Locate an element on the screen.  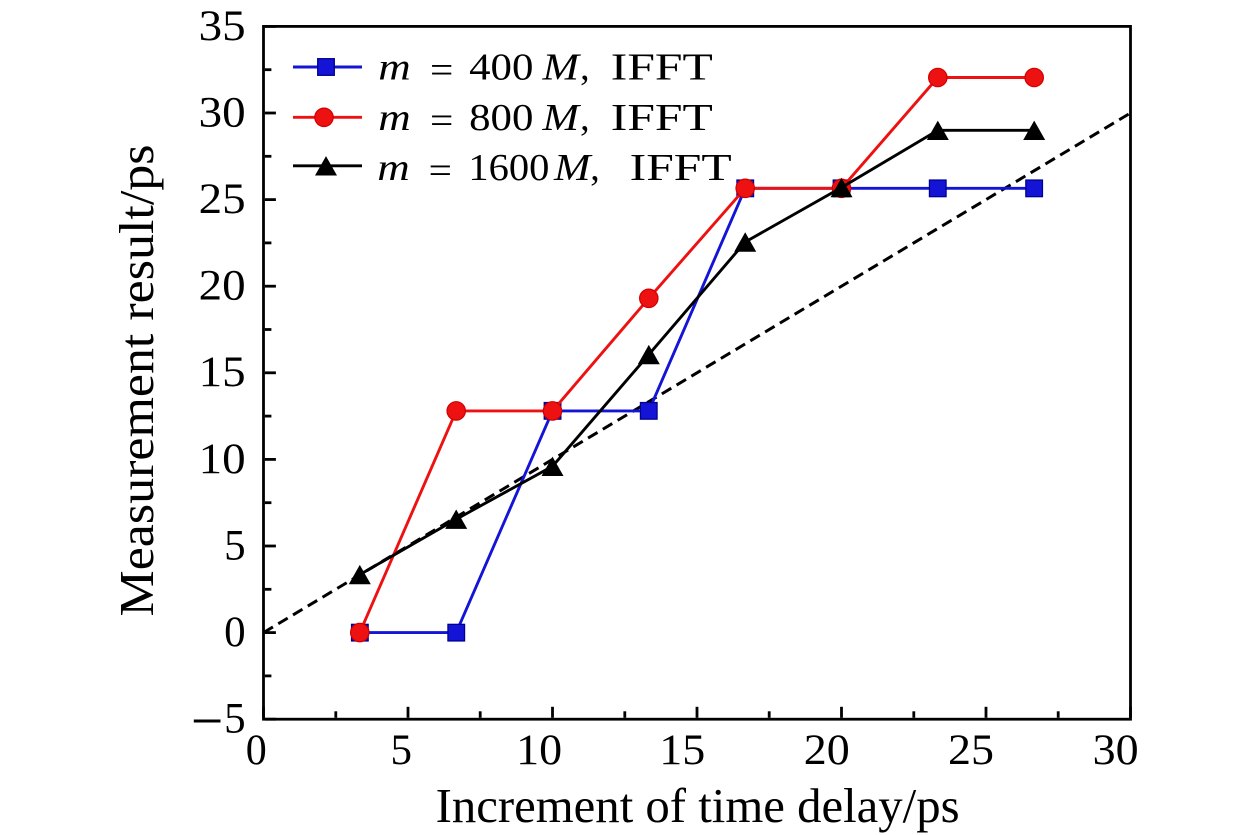
svg-text: Measurement result/ps is located at coordinates (136, 381).